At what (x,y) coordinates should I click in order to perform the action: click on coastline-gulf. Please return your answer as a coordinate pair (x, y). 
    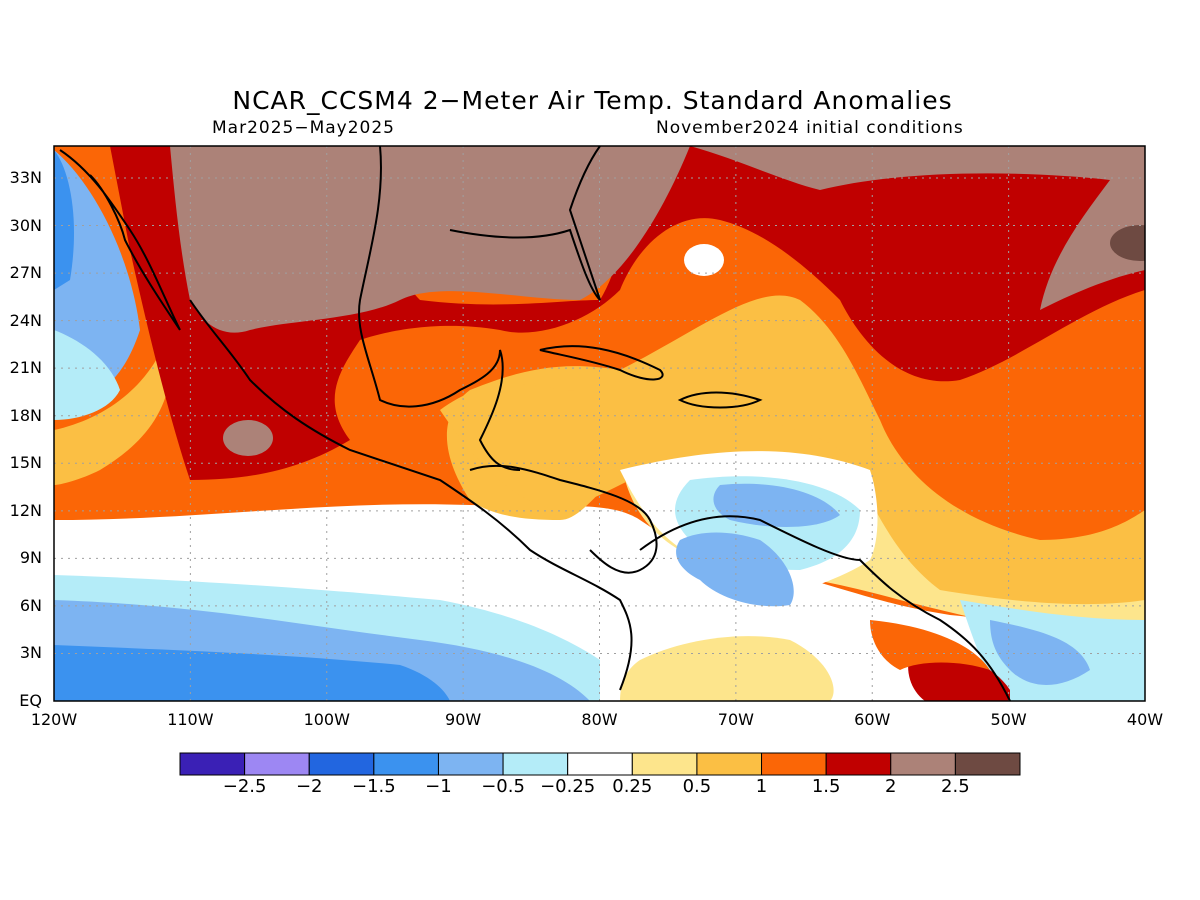
    Looking at the image, I should click on (439, 308).